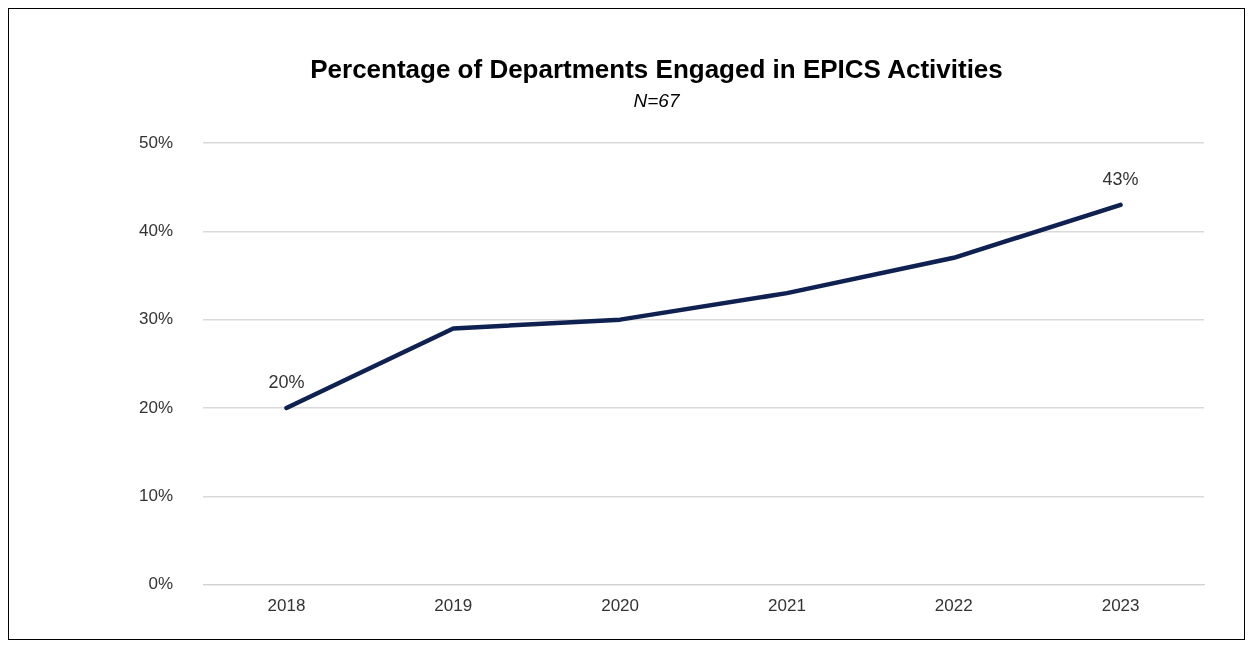 The width and height of the screenshot is (1253, 648). What do you see at coordinates (286, 381) in the screenshot?
I see `data-label: 20%` at bounding box center [286, 381].